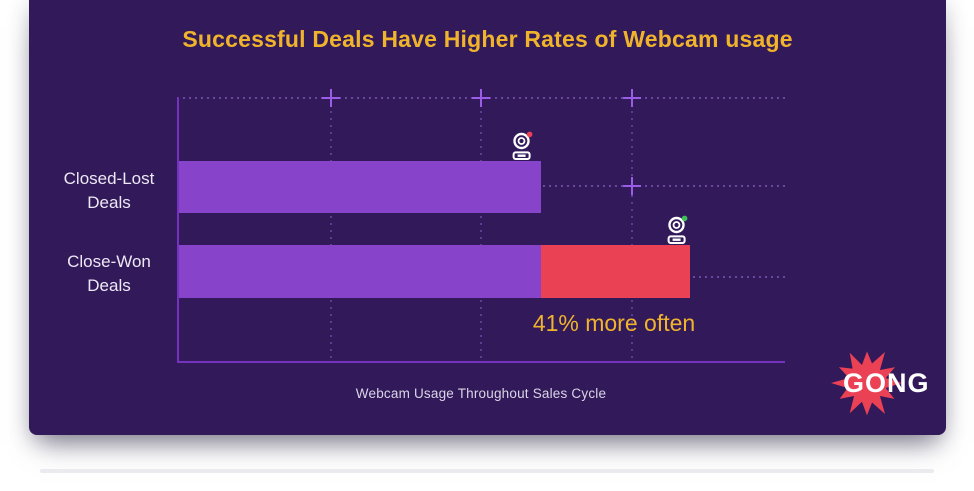  What do you see at coordinates (677, 229) in the screenshot?
I see `webcam-icon-active` at bounding box center [677, 229].